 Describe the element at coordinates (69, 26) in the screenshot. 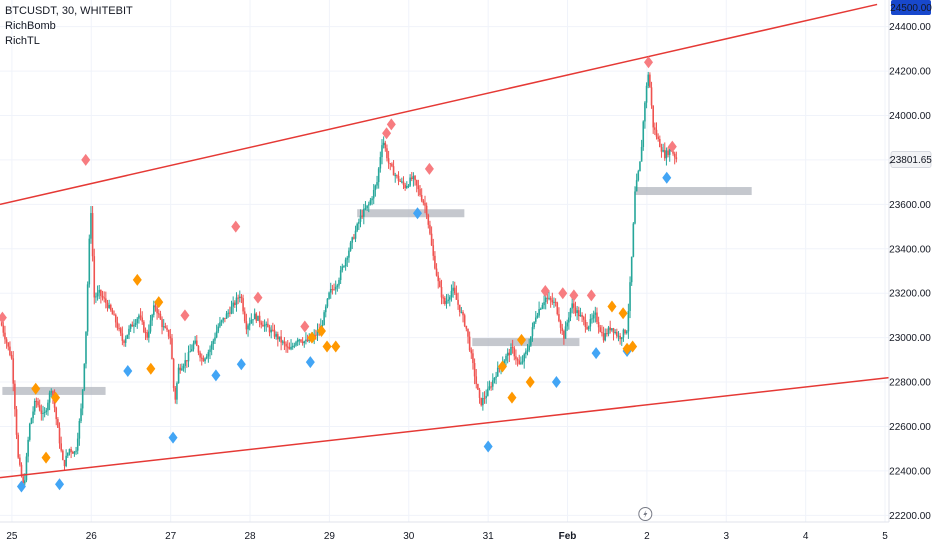

I see `chart-legend: BTCUSDT, 30, WHITEBIT RichBomb RichTL` at that location.